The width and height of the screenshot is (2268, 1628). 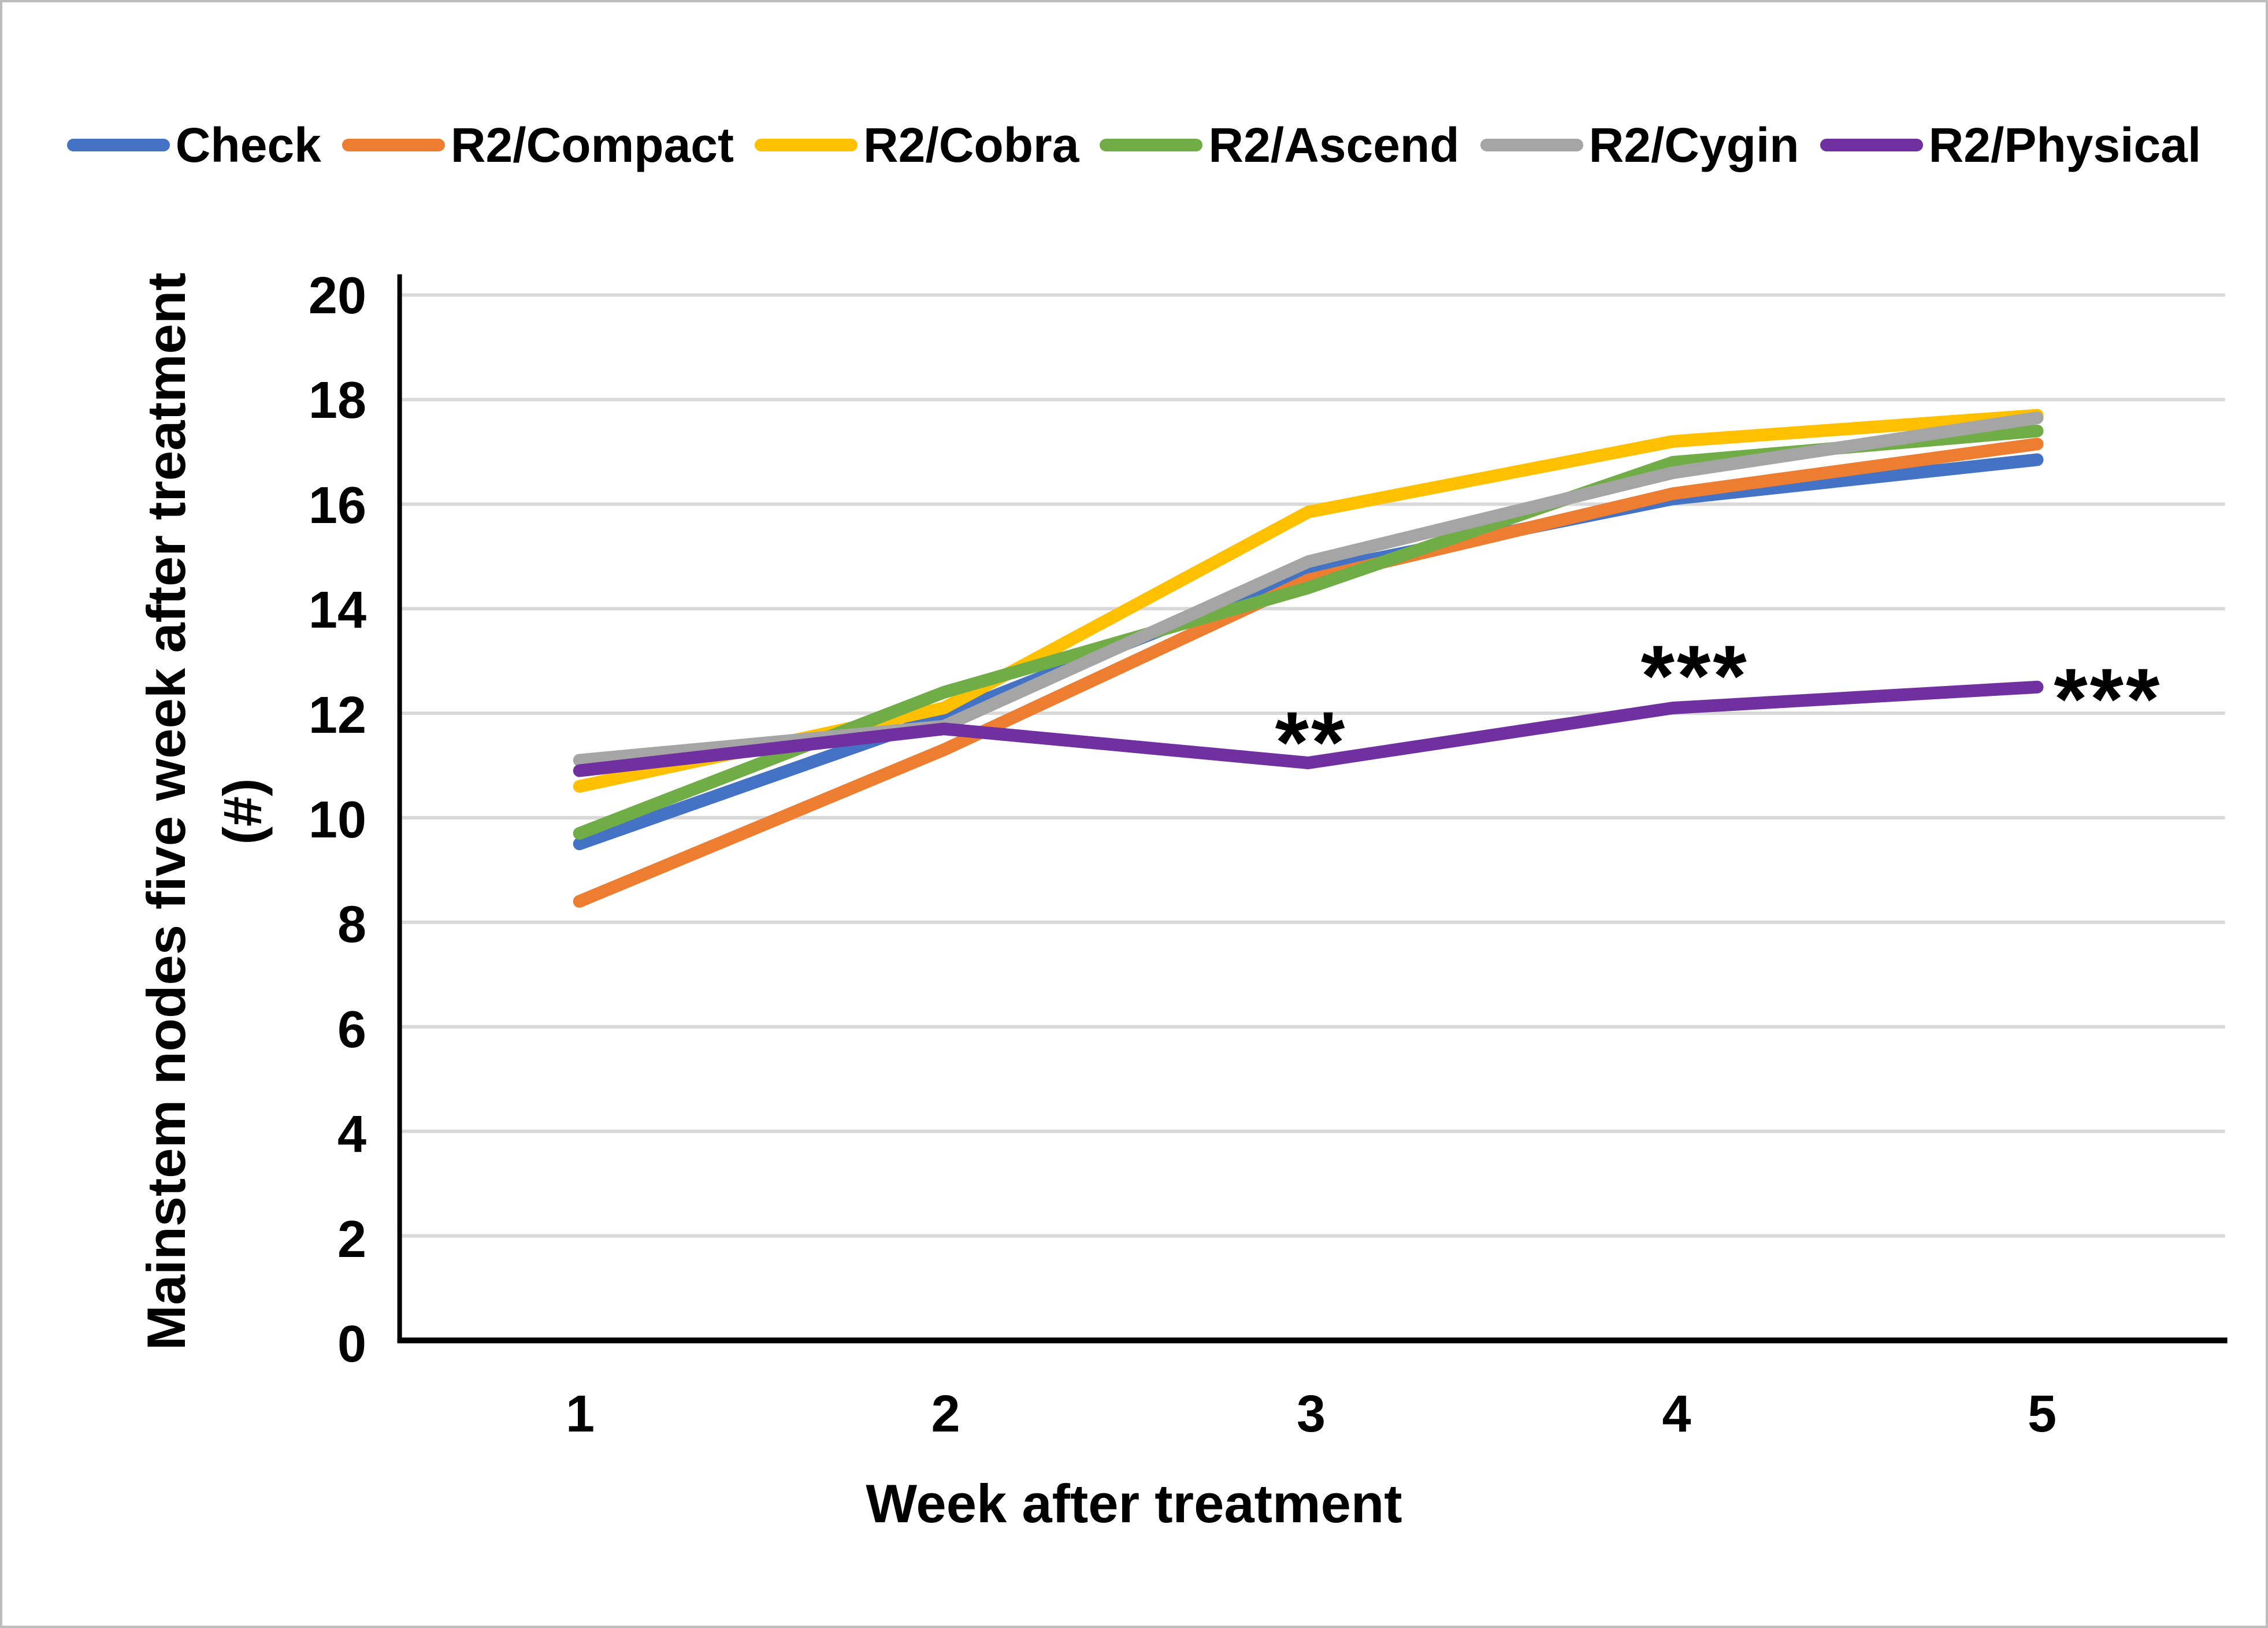 What do you see at coordinates (337, 610) in the screenshot?
I see `y-tick-label-14: 14` at bounding box center [337, 610].